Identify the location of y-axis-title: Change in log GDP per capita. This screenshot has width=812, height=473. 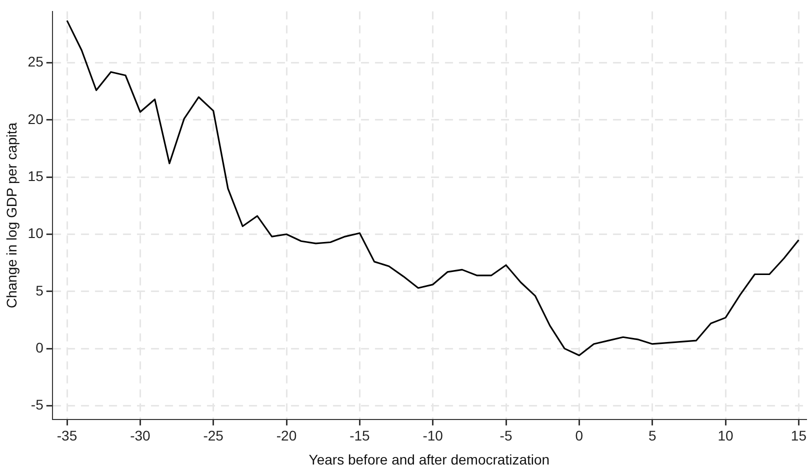
(11, 215).